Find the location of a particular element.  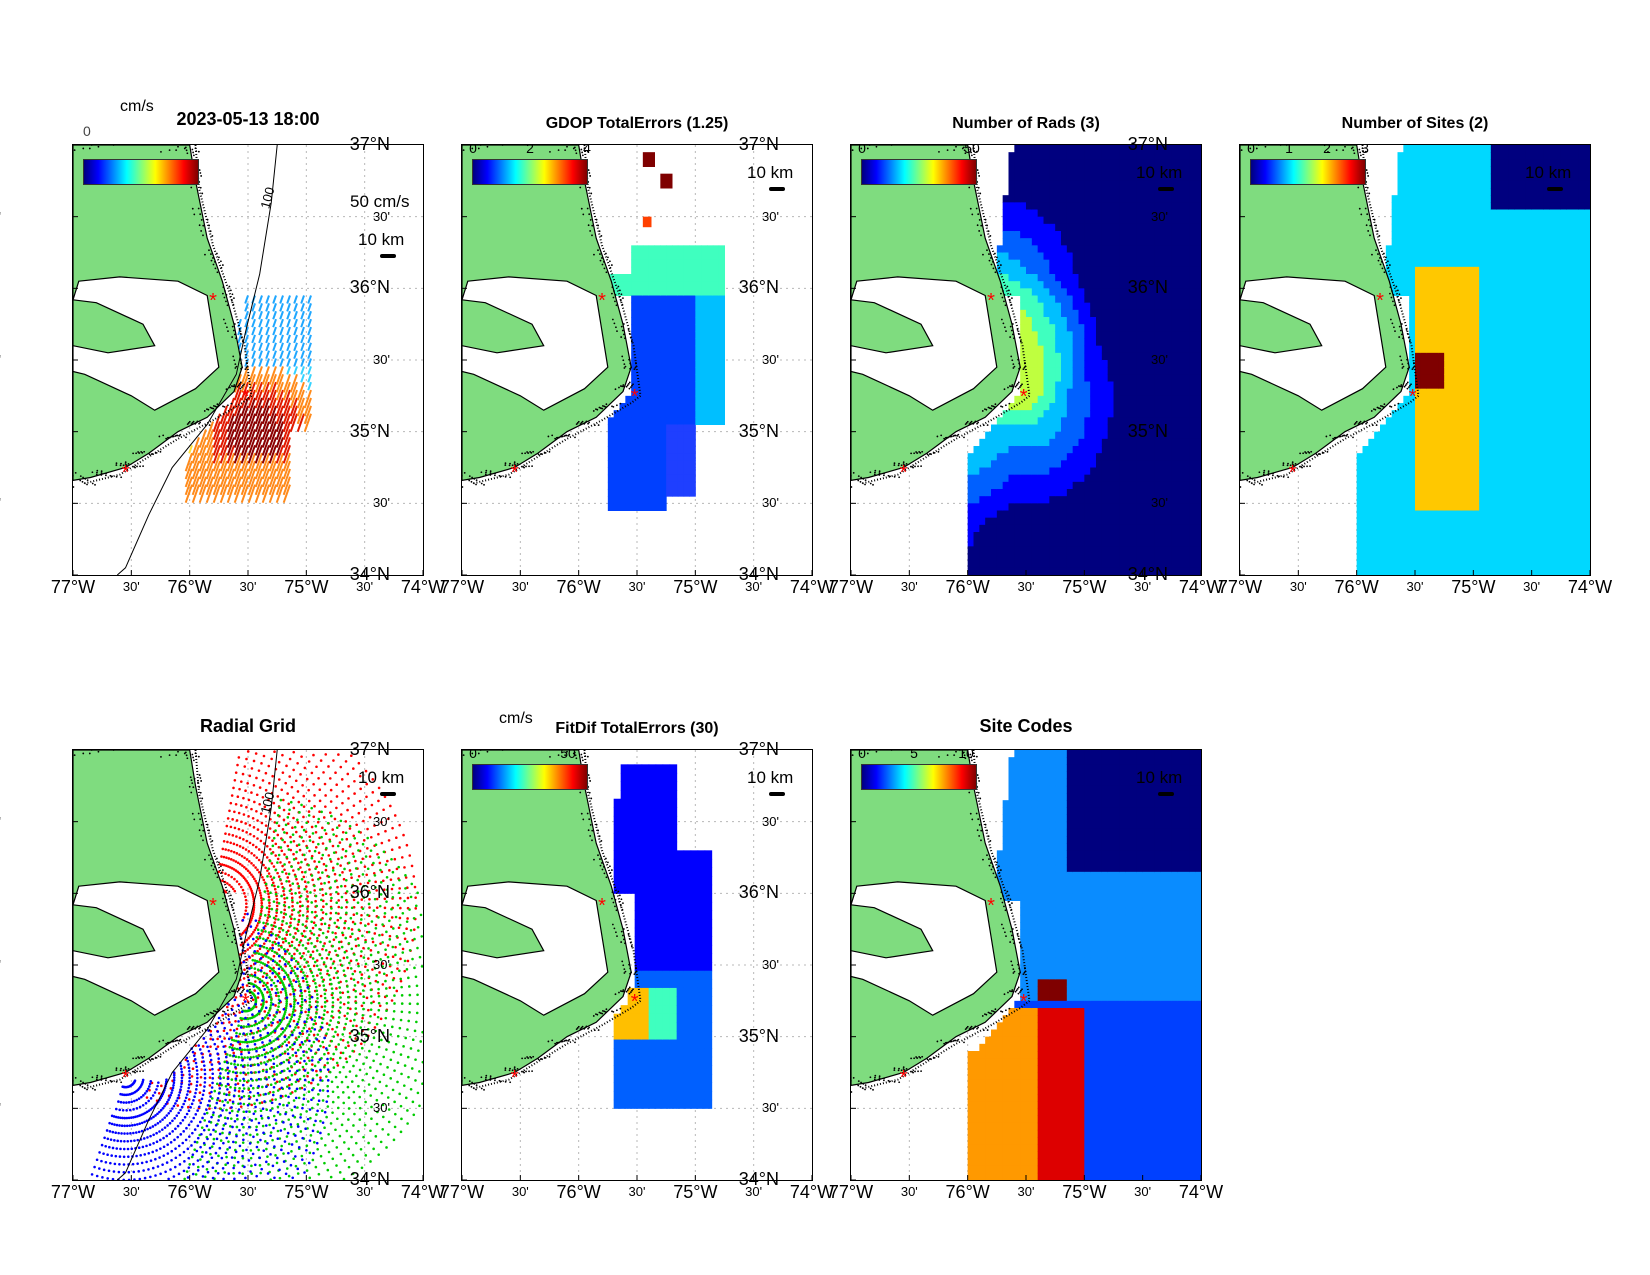

lat-tick-label: 36°N is located at coordinates (369, 287).